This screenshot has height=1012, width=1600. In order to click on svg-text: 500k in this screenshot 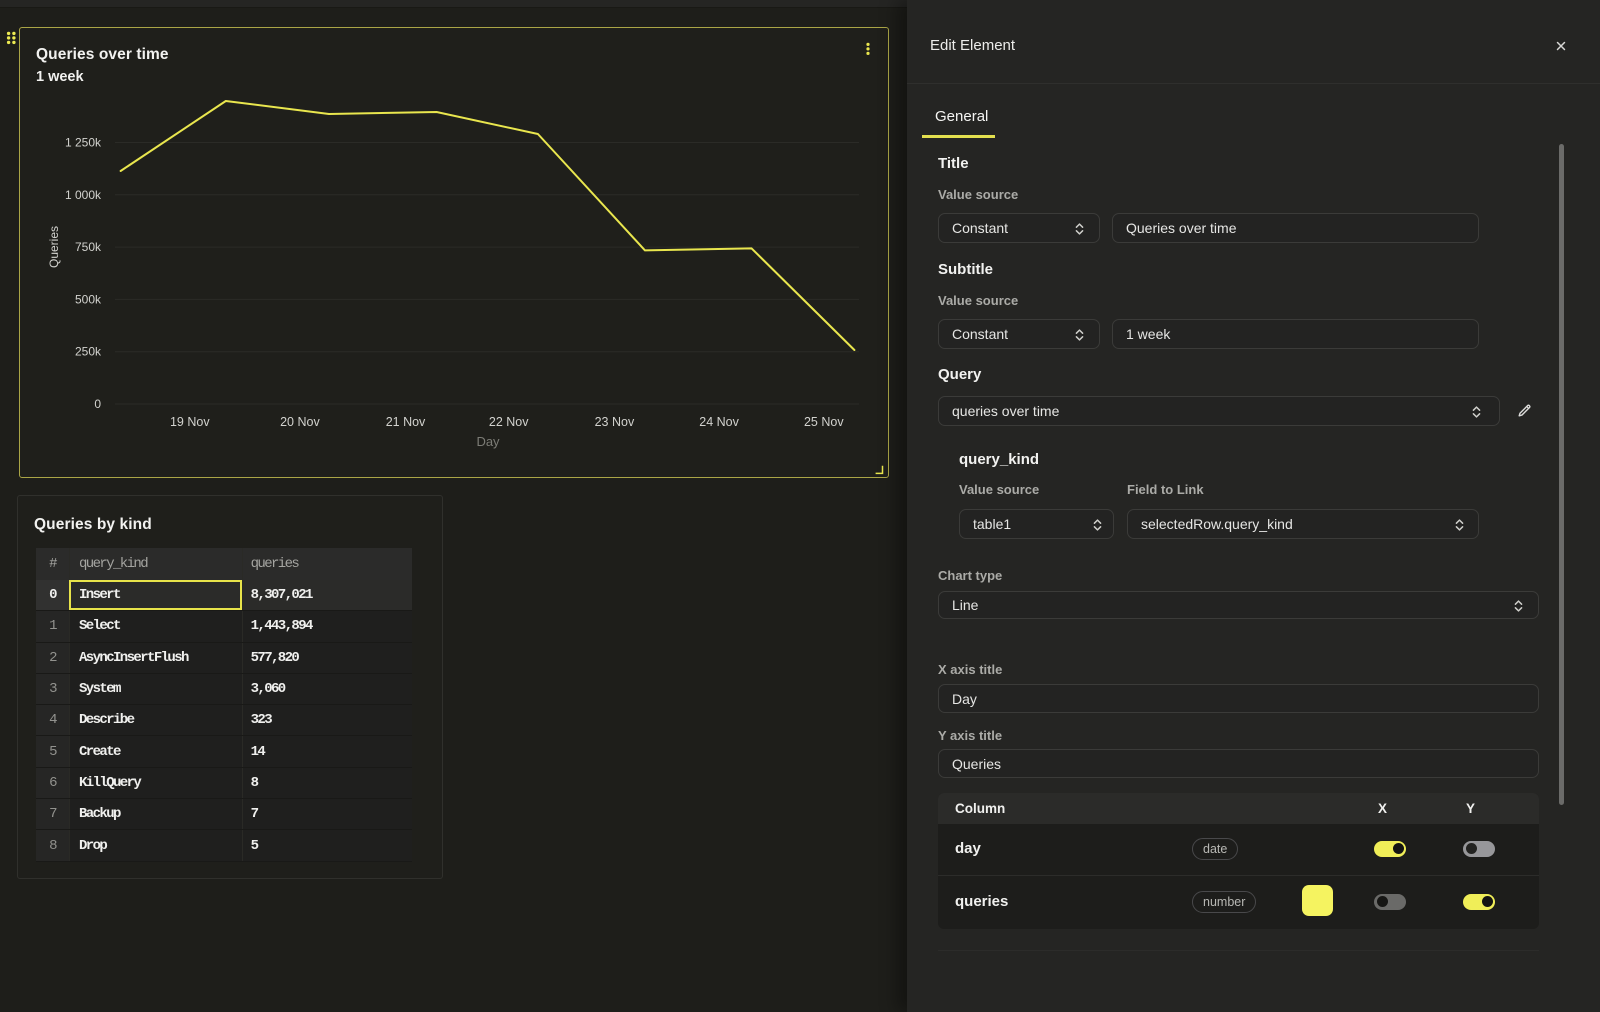, I will do `click(88, 299)`.